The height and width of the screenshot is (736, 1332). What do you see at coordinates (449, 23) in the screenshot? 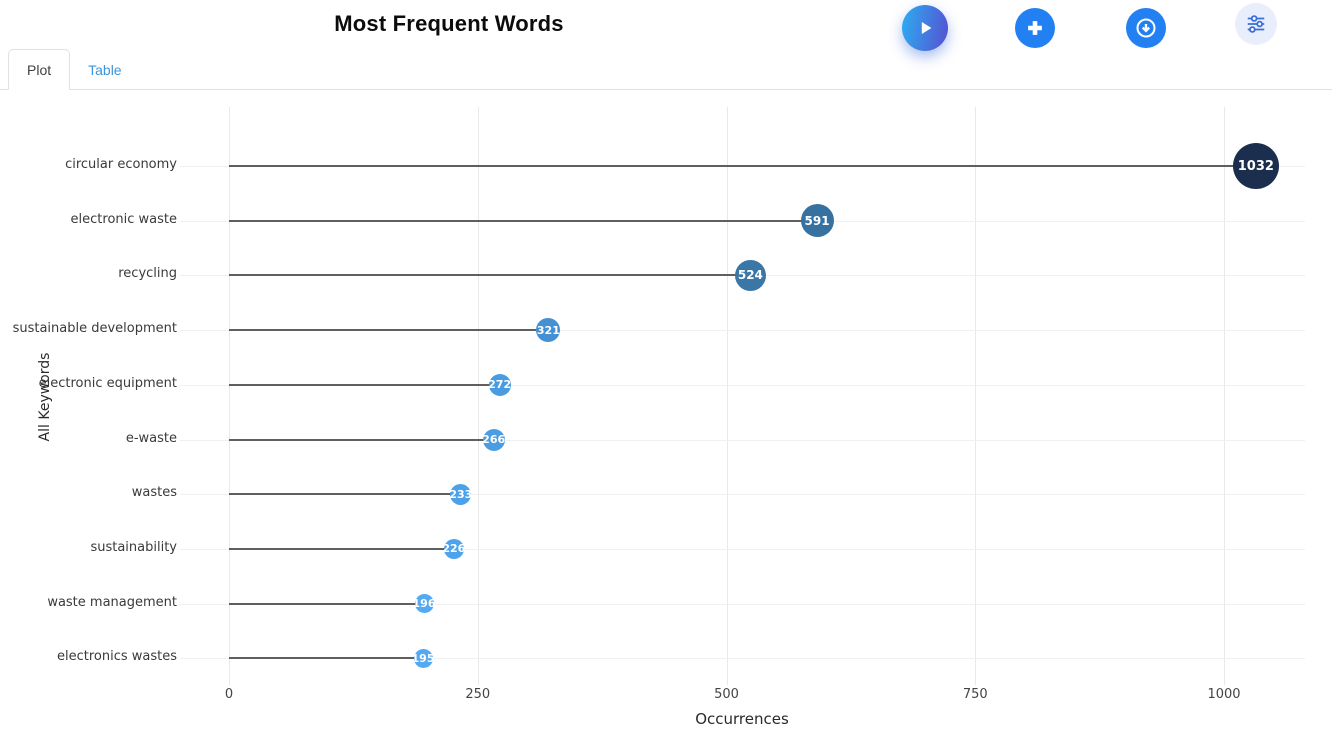
I see `page-title: Most Frequent Words` at bounding box center [449, 23].